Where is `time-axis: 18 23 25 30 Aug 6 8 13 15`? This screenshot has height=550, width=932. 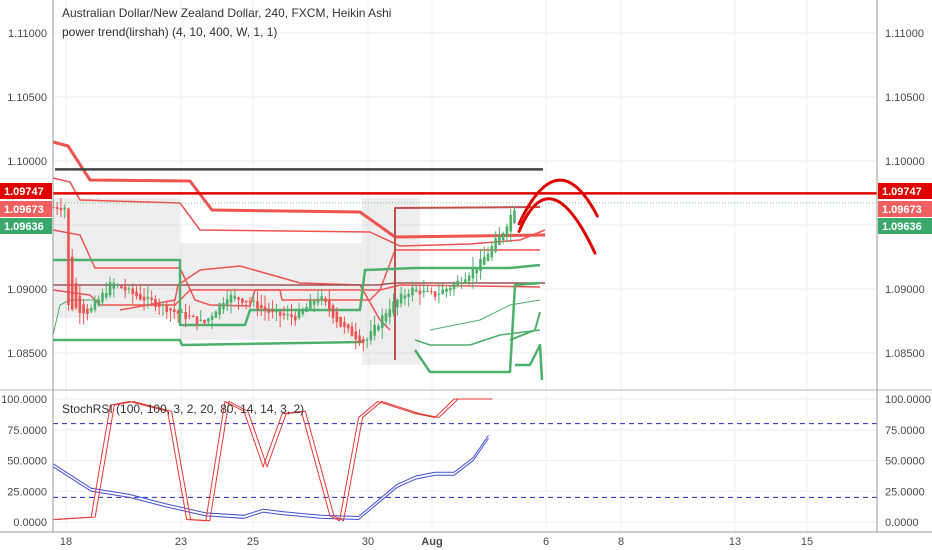 time-axis: 18 23 25 30 Aug 6 8 13 15 is located at coordinates (436, 542).